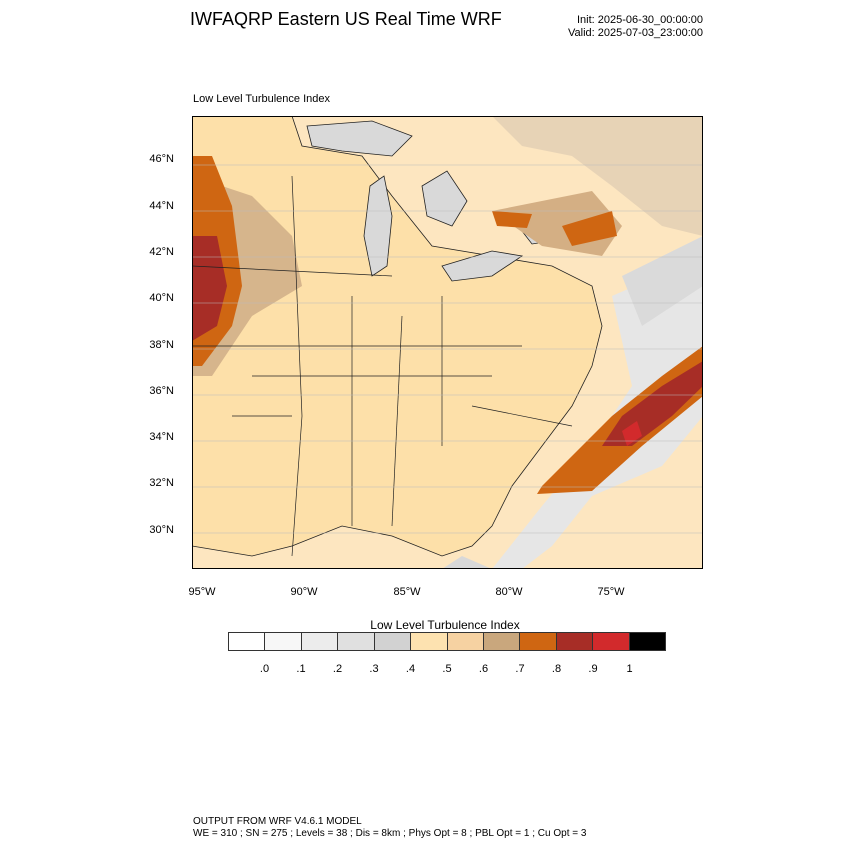  What do you see at coordinates (161, 437) in the screenshot?
I see `lat-label: 34°N` at bounding box center [161, 437].